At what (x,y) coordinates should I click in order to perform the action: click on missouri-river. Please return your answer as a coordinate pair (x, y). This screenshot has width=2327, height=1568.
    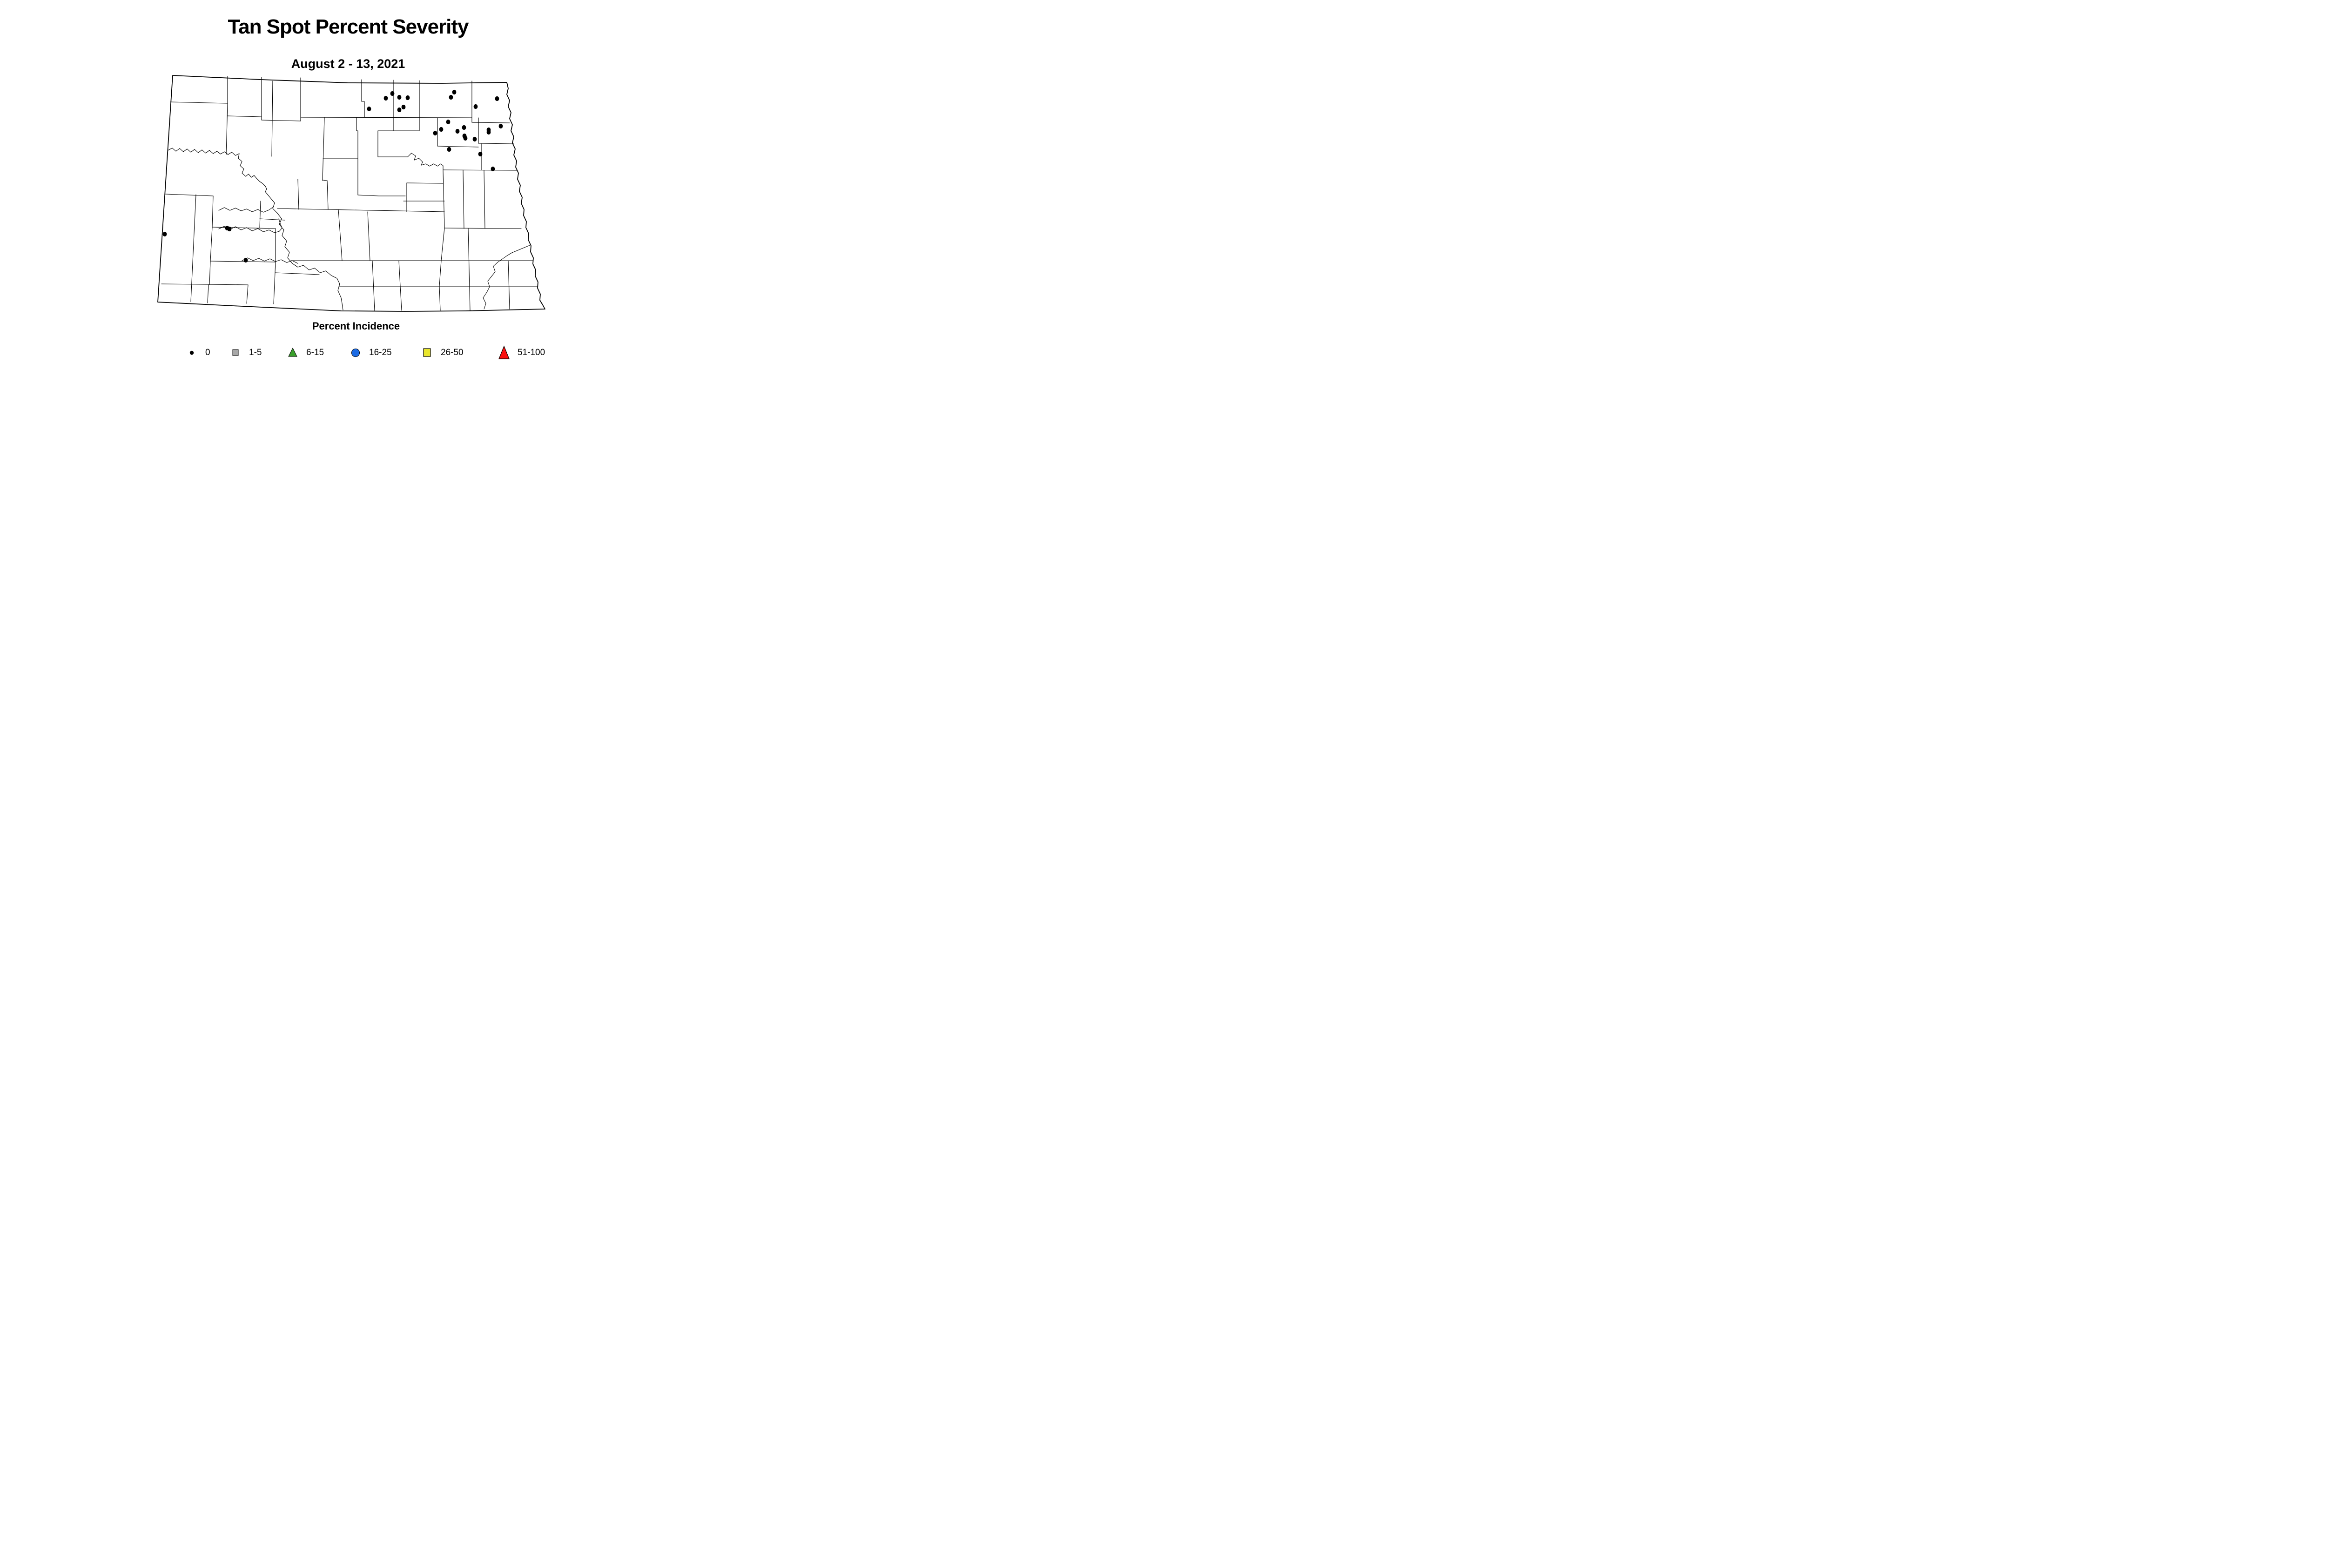
    Looking at the image, I should click on (256, 229).